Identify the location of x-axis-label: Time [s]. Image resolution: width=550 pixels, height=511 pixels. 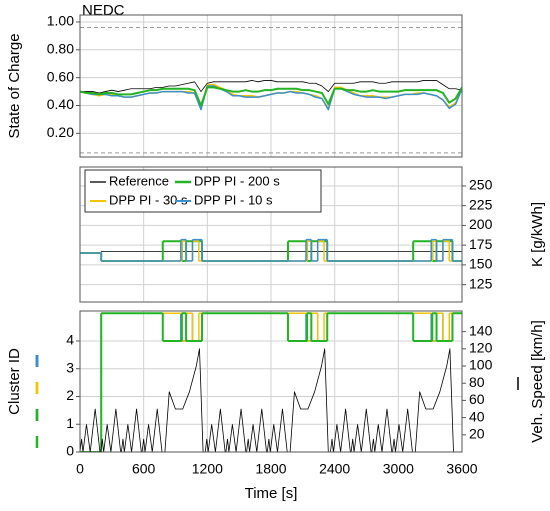
(271, 493).